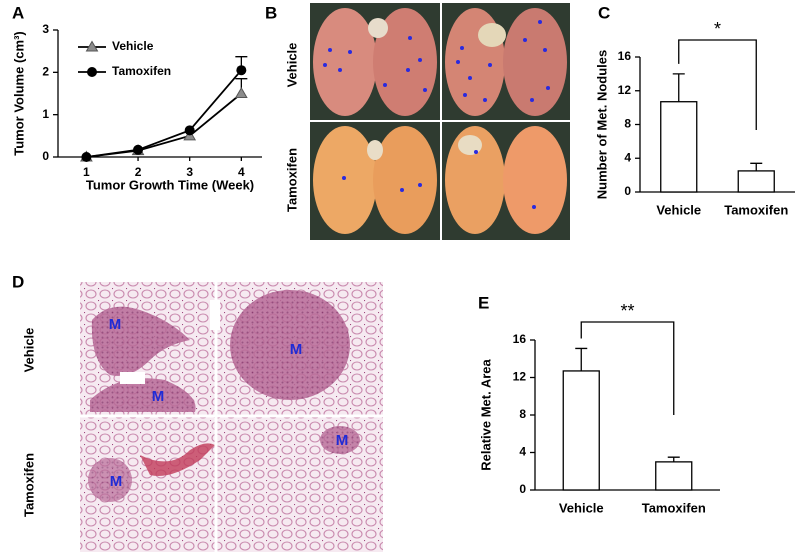  I want to click on y-axis-label: Relative Met. Area, so click(485, 414).